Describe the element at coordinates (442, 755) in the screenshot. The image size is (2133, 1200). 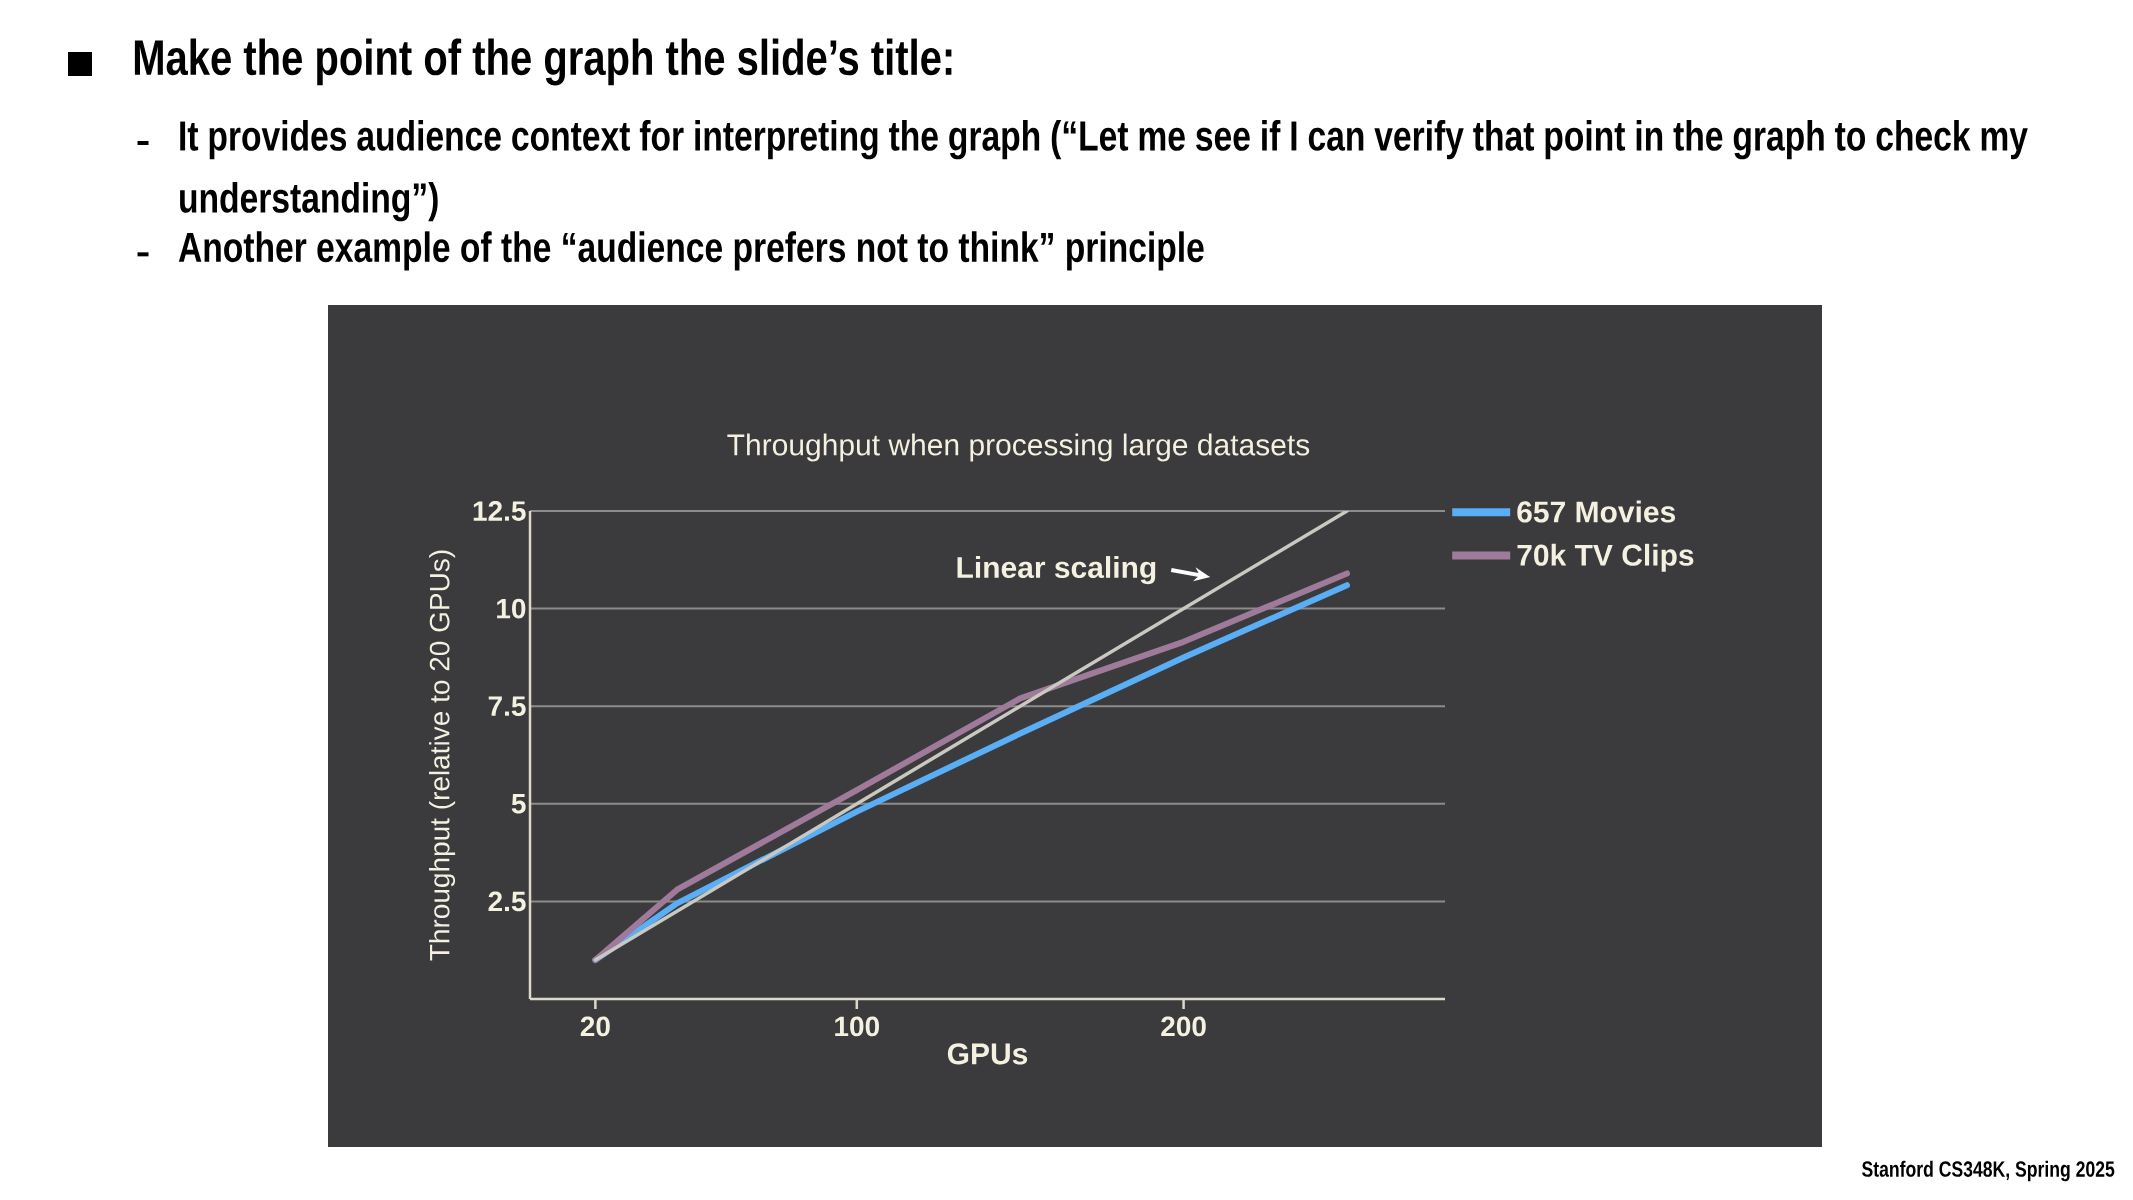
I see `y-axis-title: Throughput (relative to 20 GPUs)` at that location.